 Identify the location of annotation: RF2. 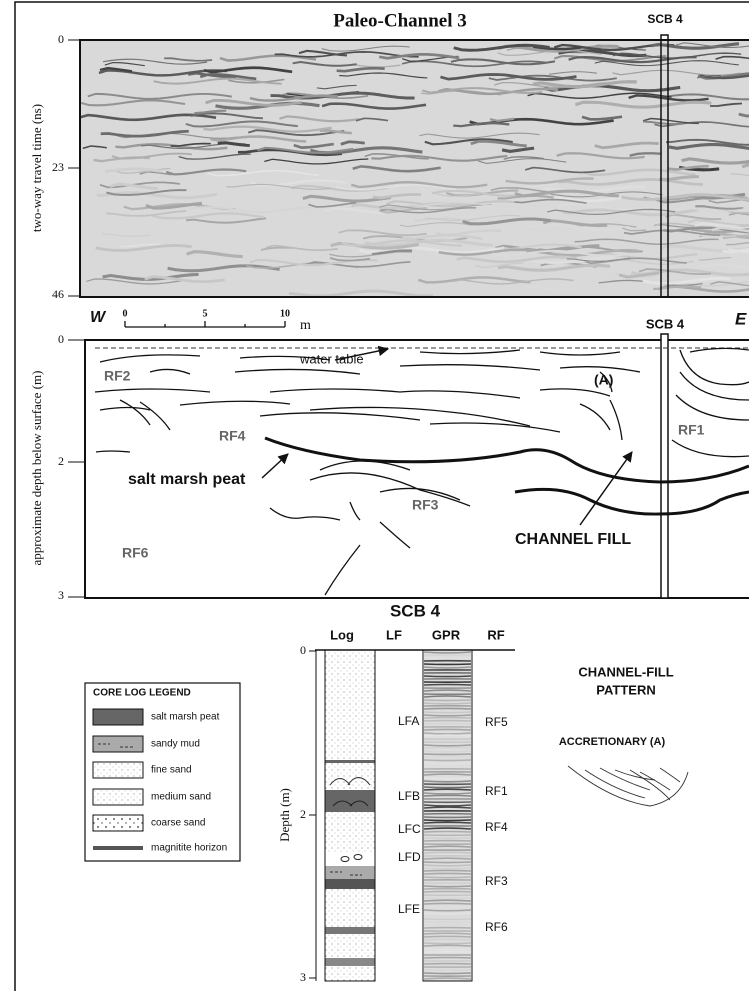
(117, 376).